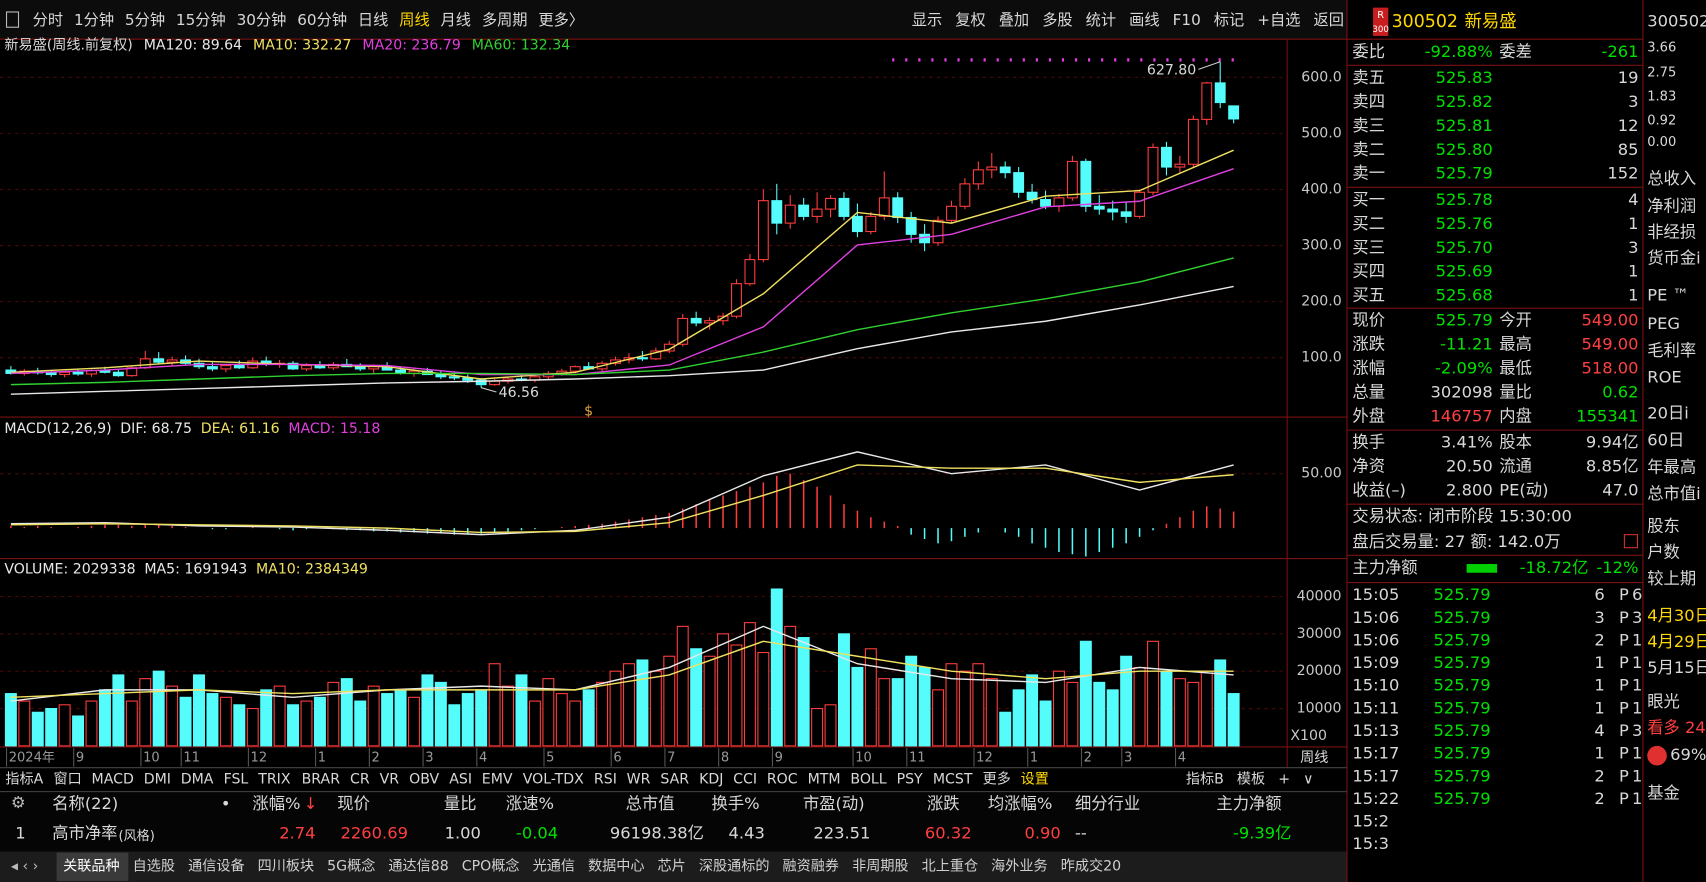 The image size is (1706, 882). Describe the element at coordinates (1464, 149) in the screenshot. I see `book-price: 525.80` at that location.